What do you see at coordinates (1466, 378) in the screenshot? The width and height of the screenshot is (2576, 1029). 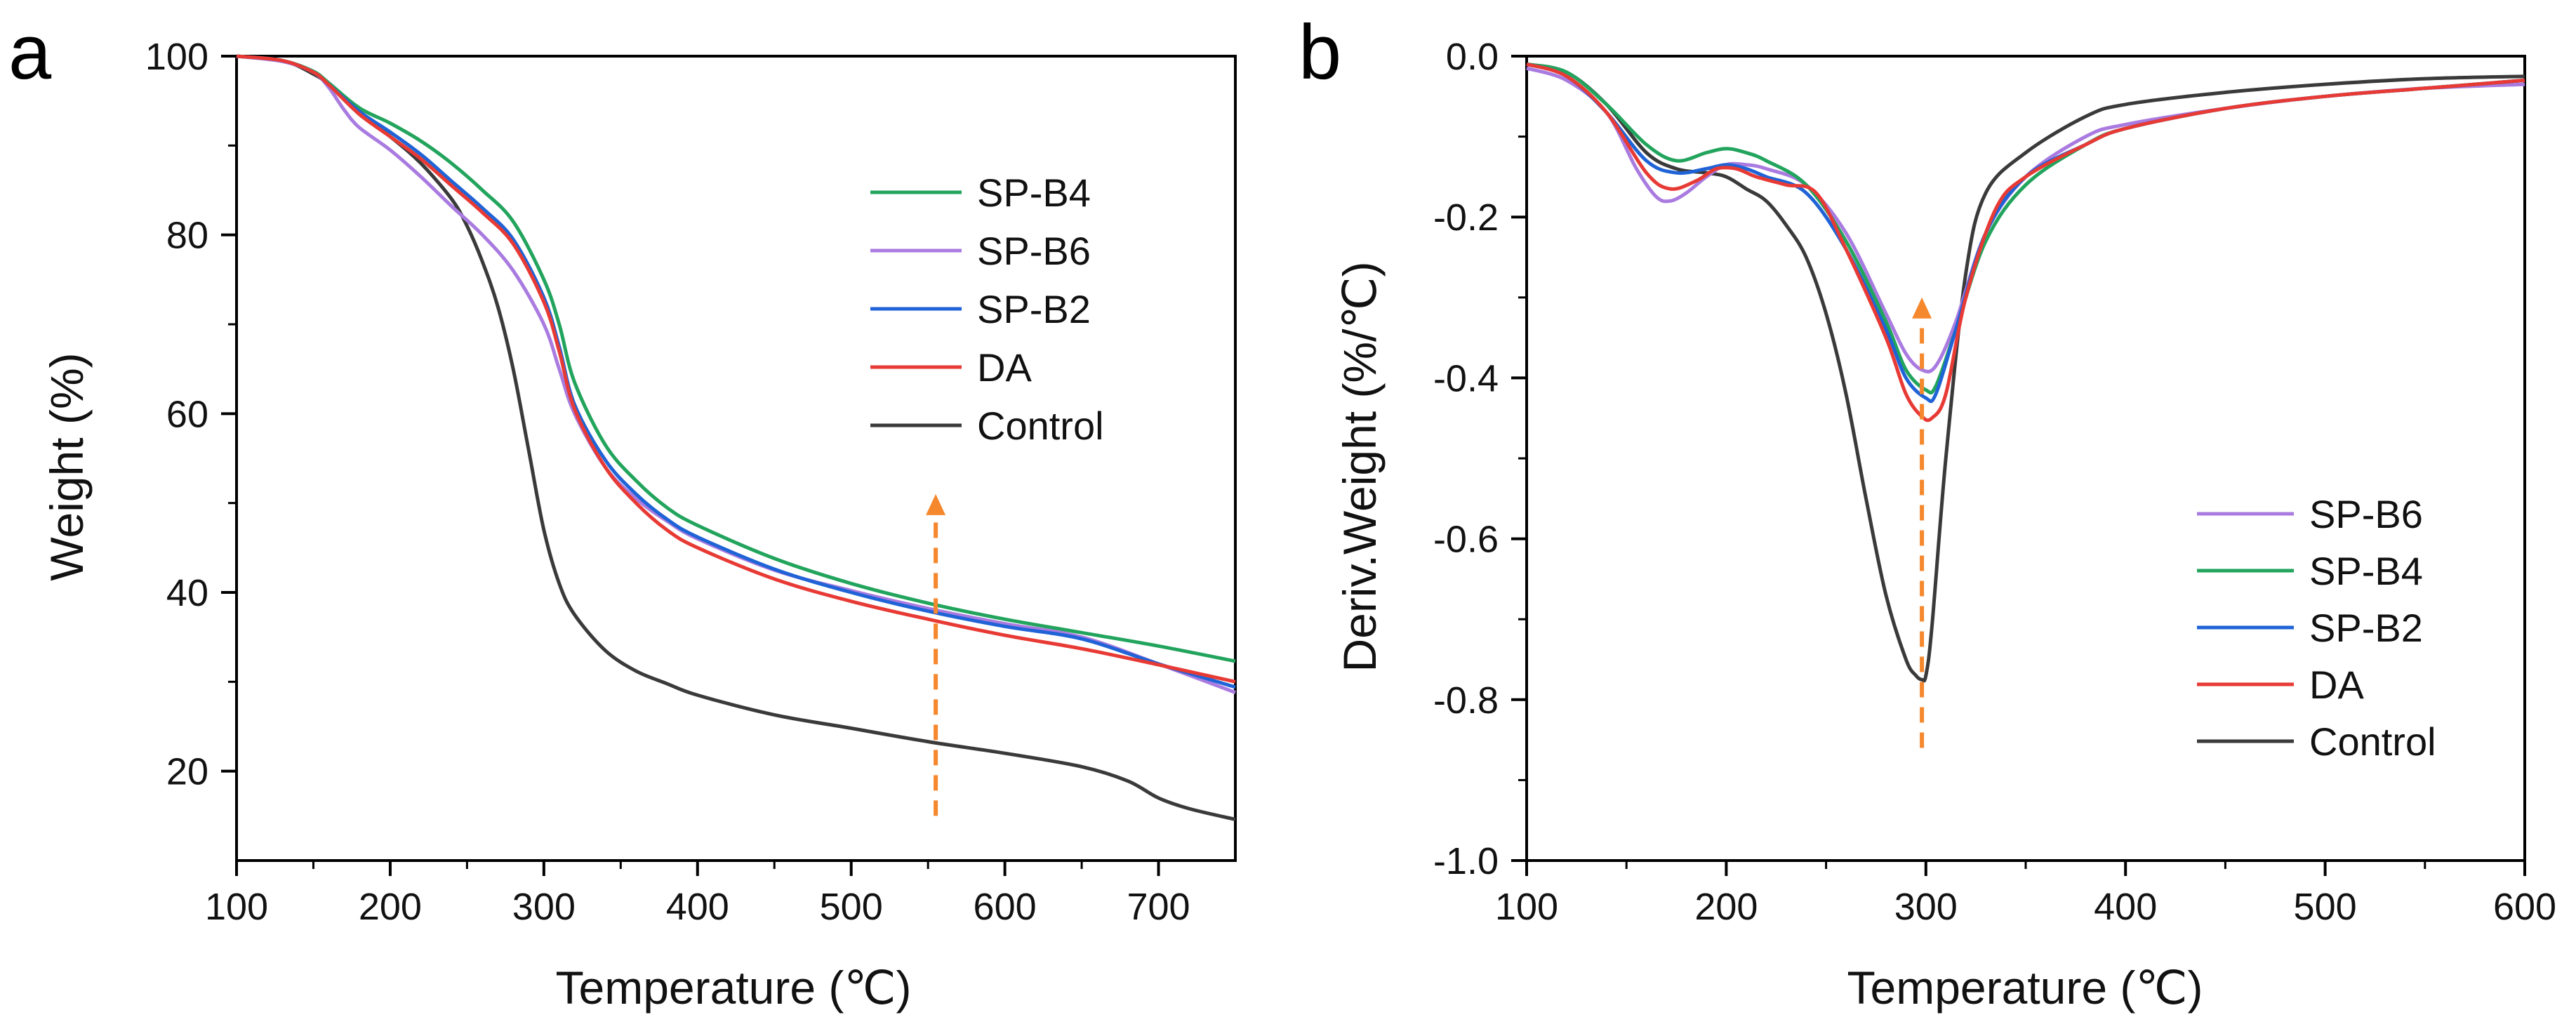 I see `y-tick-label: -0.4` at bounding box center [1466, 378].